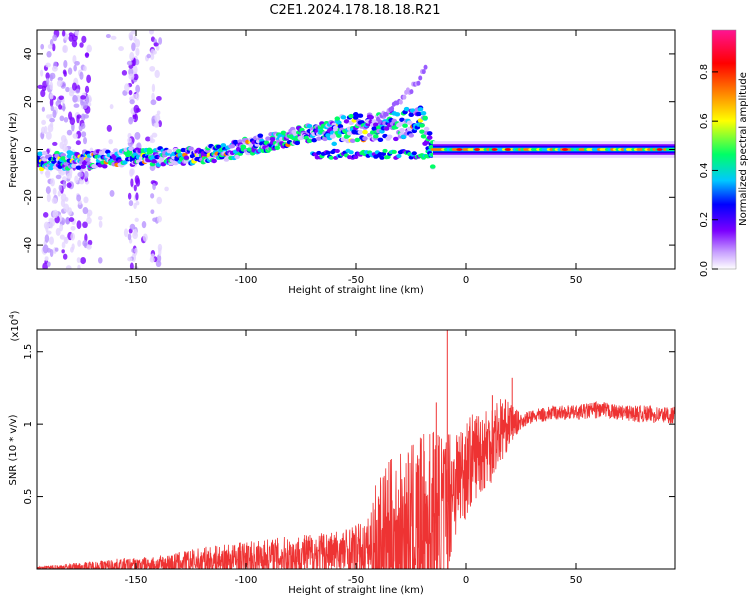  I want to click on figure-title: C2E1.2024.178.18.18.R21, so click(354, 10).